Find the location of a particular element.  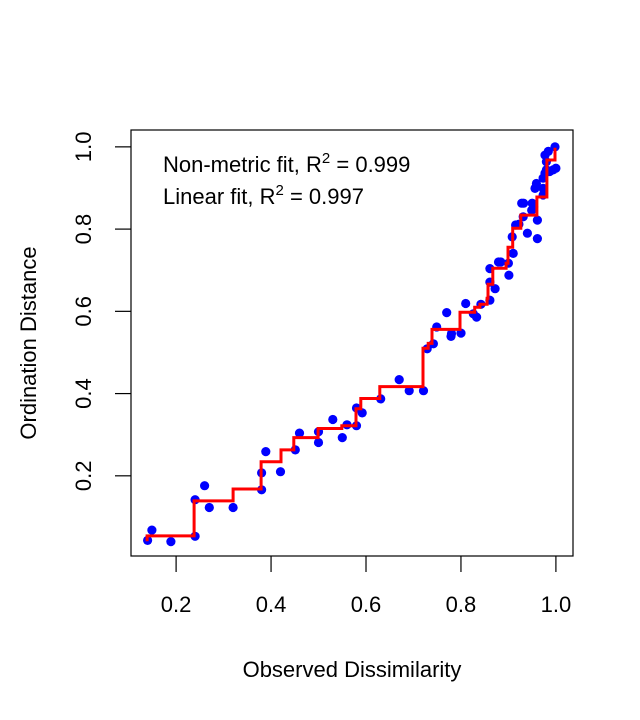

x-tick-label: 0.4 is located at coordinates (271, 604).